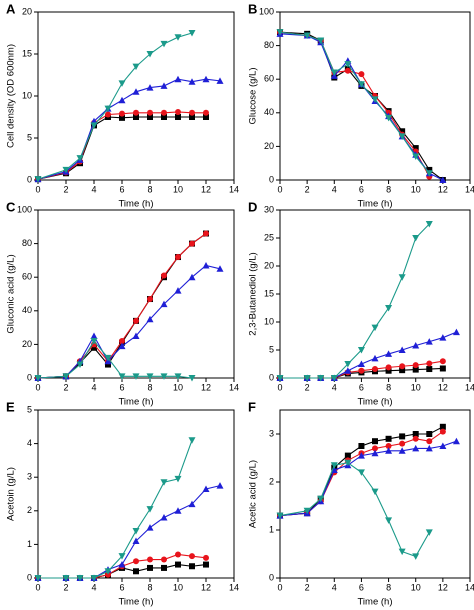  Describe the element at coordinates (269, 293) in the screenshot. I see `y-tick-label: 15` at that location.